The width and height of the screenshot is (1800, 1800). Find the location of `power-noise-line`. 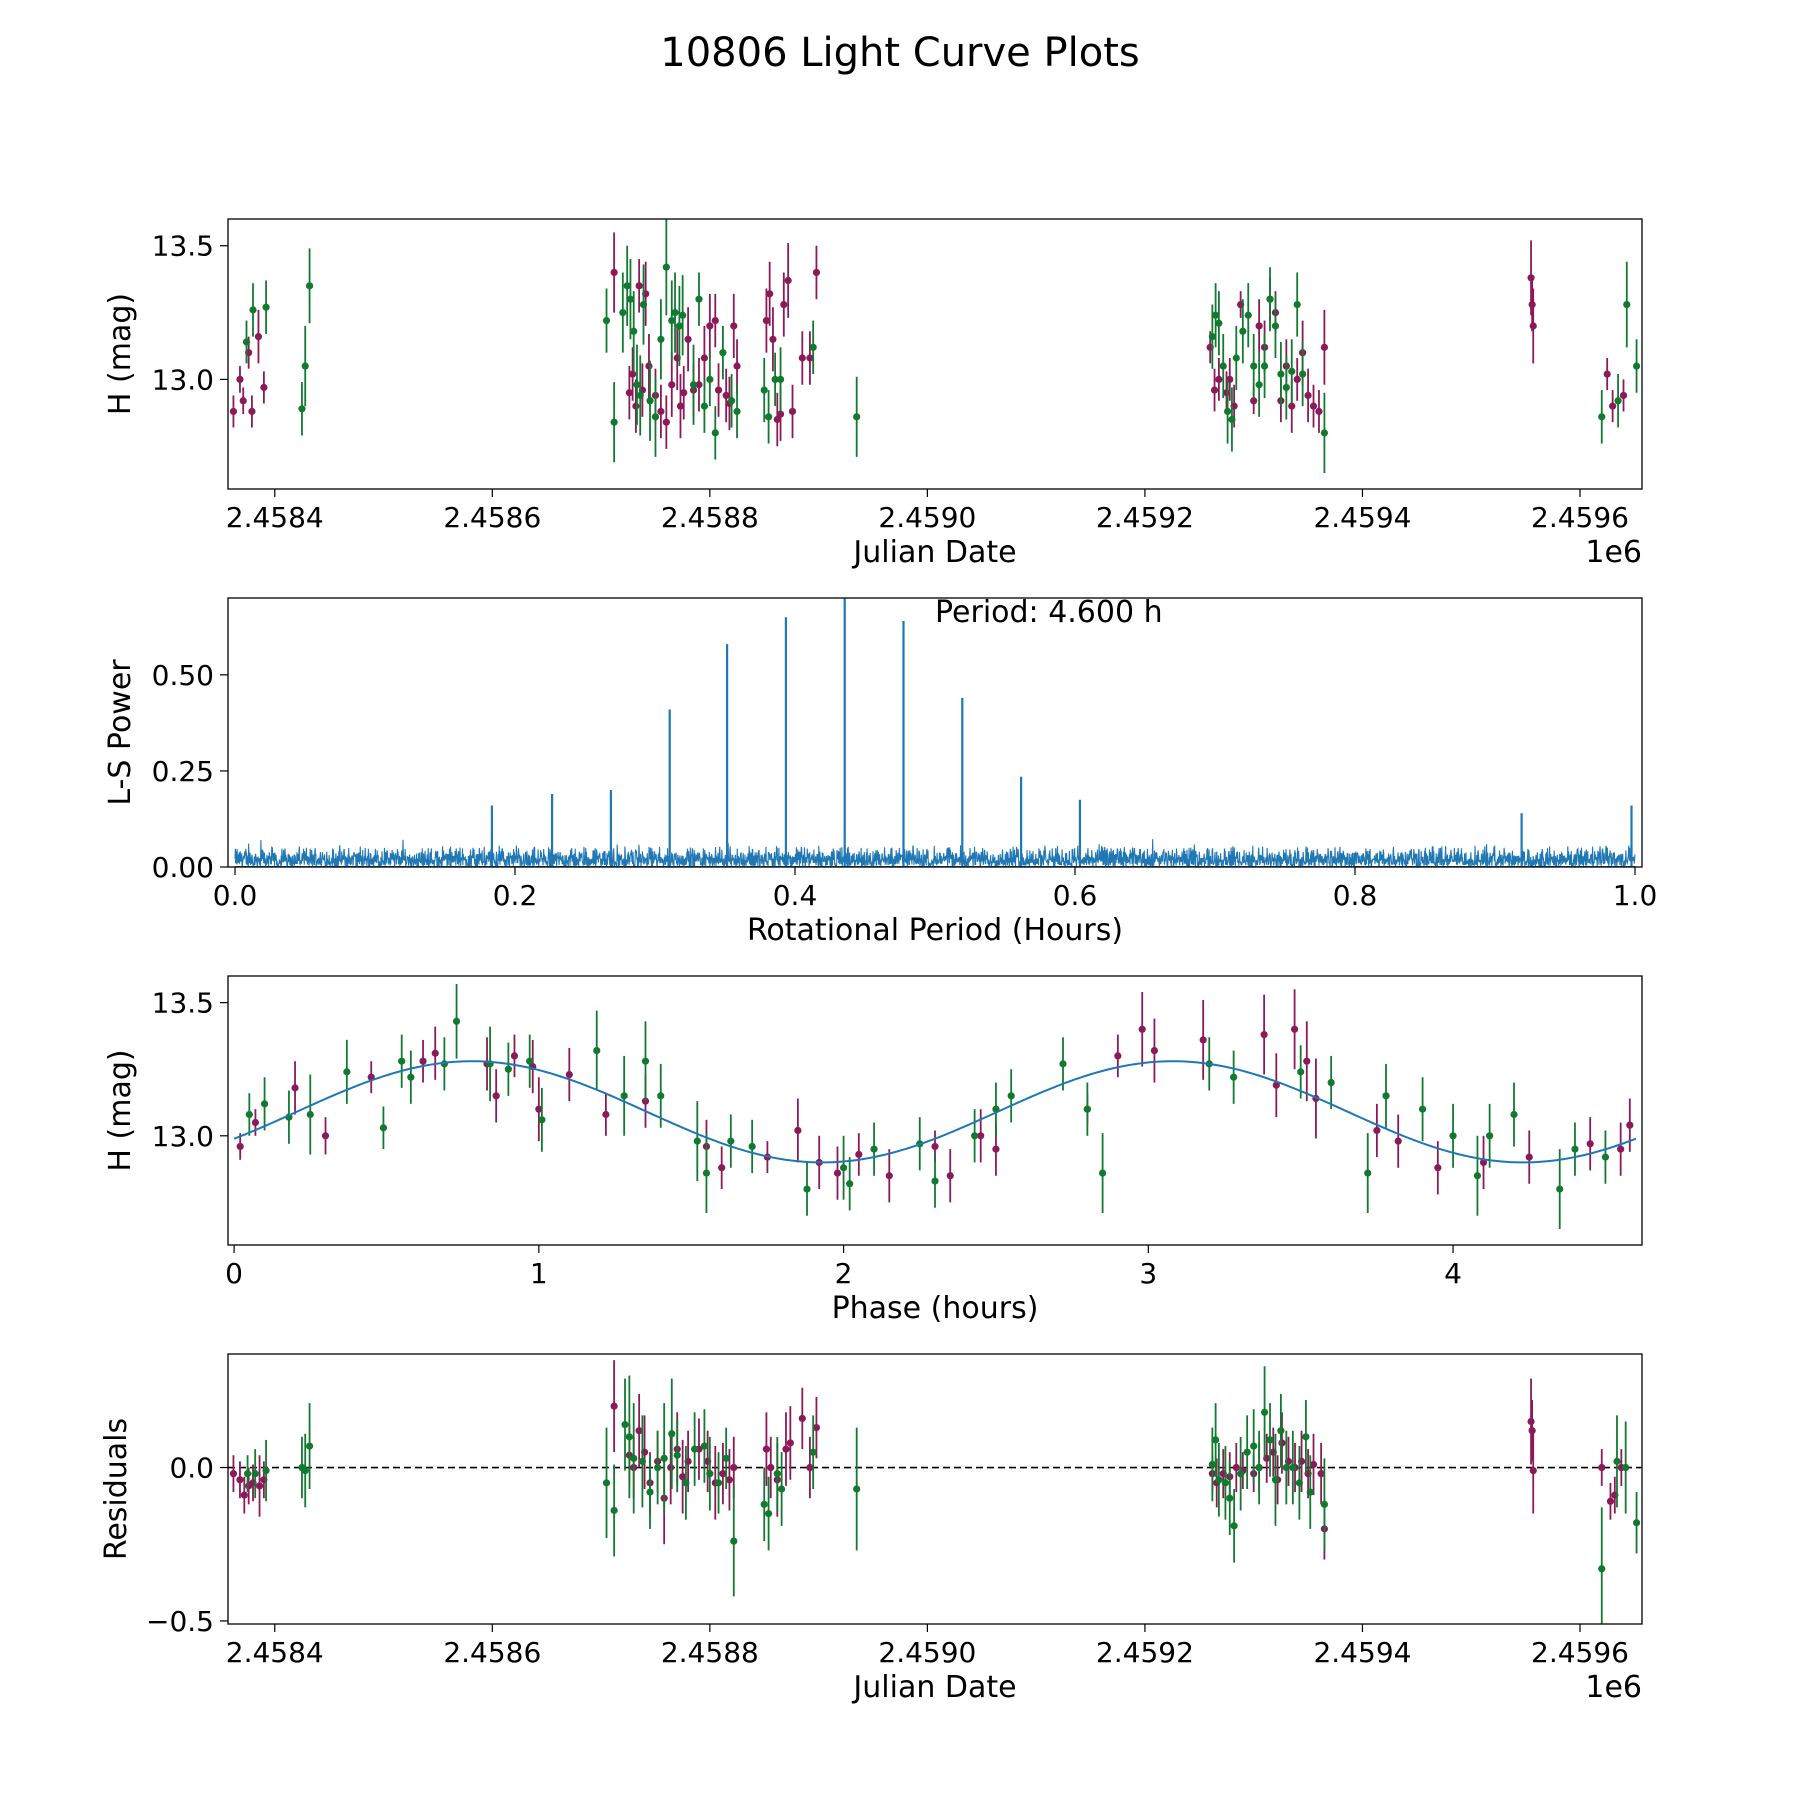

power-noise-line is located at coordinates (935, 853).